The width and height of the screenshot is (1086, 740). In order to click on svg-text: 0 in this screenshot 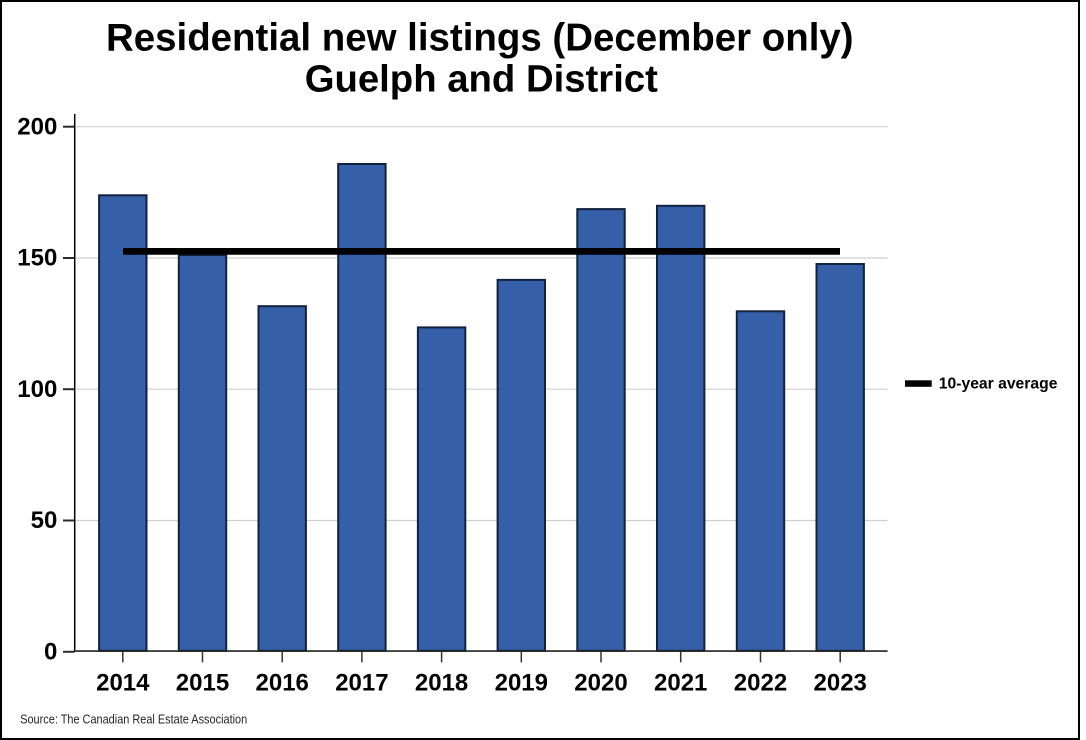, I will do `click(50, 652)`.